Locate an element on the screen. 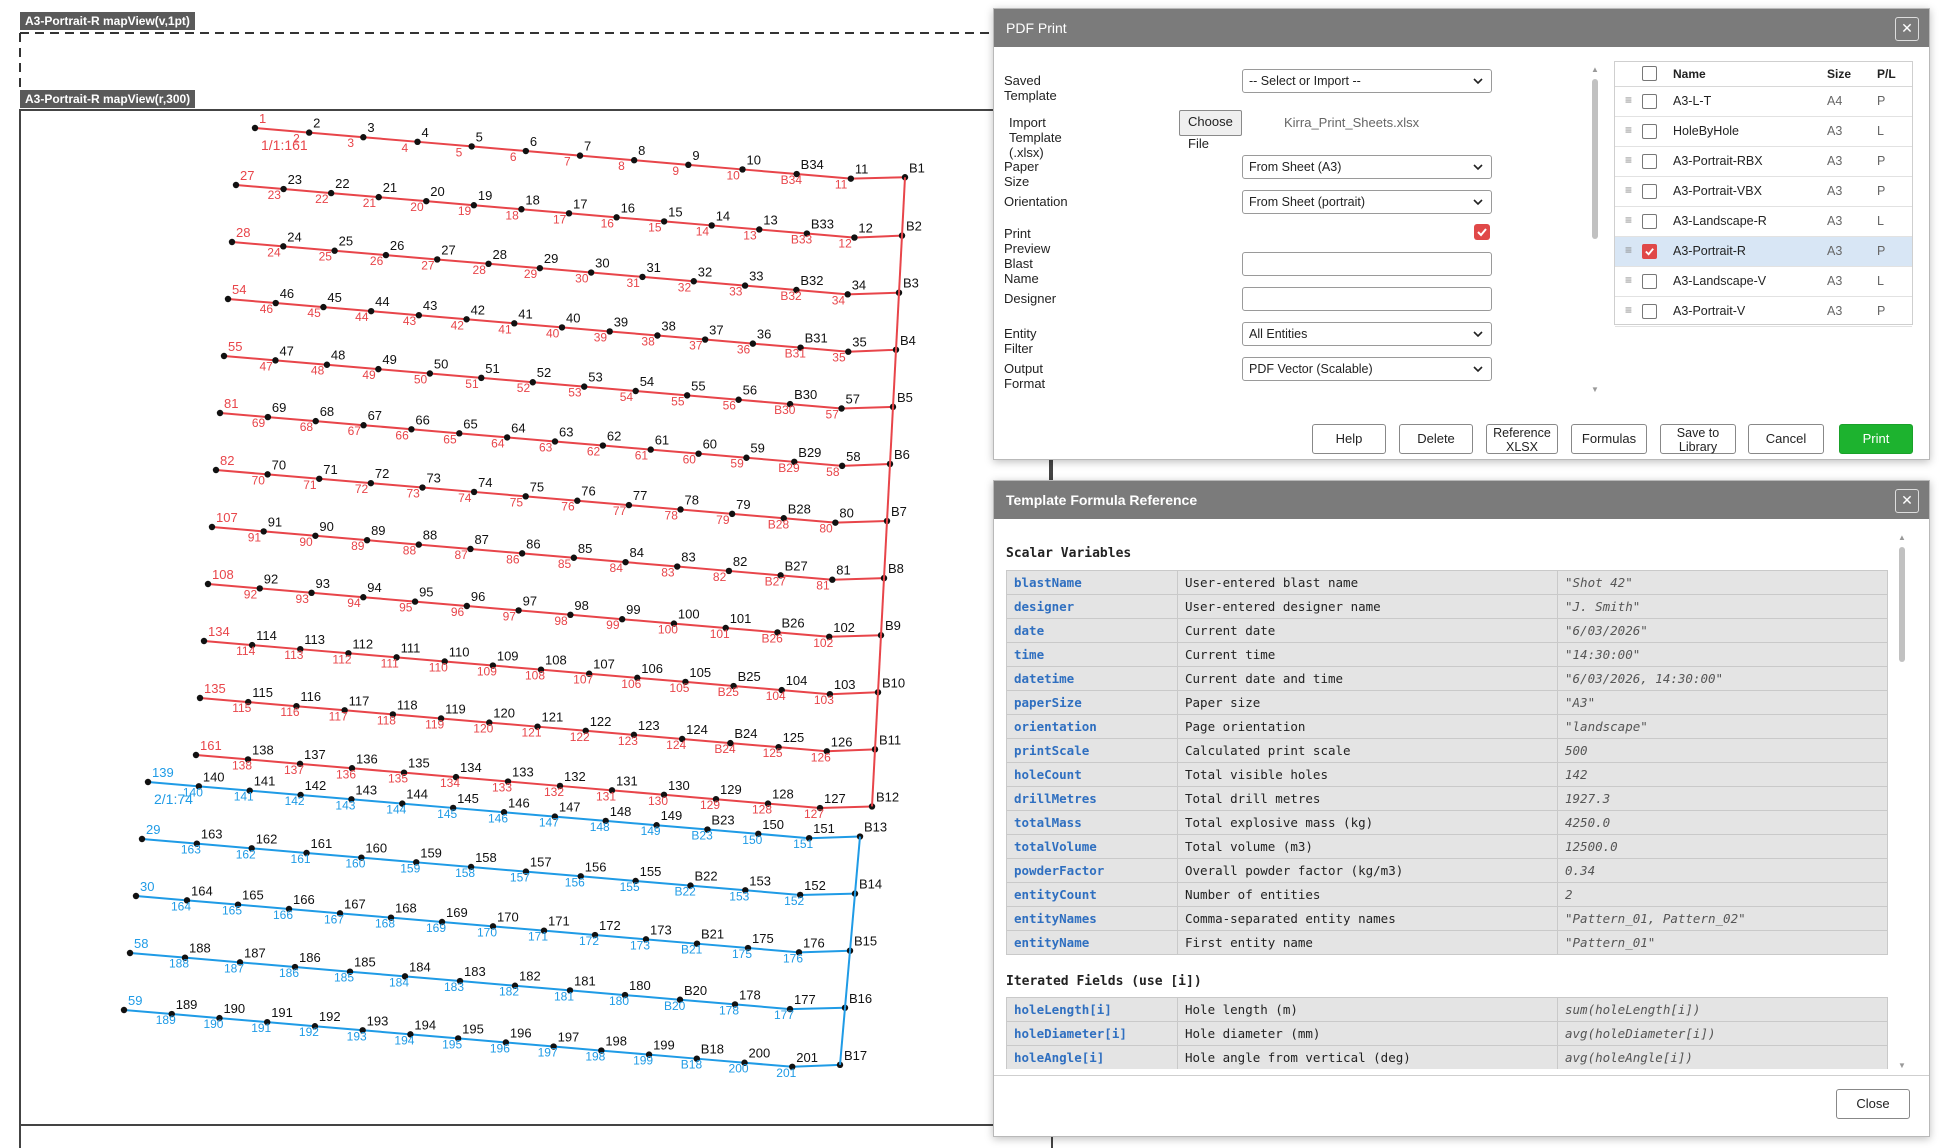 Image resolution: width=1940 pixels, height=1148 pixels. variable-name: totalVolume is located at coordinates (1092, 846).